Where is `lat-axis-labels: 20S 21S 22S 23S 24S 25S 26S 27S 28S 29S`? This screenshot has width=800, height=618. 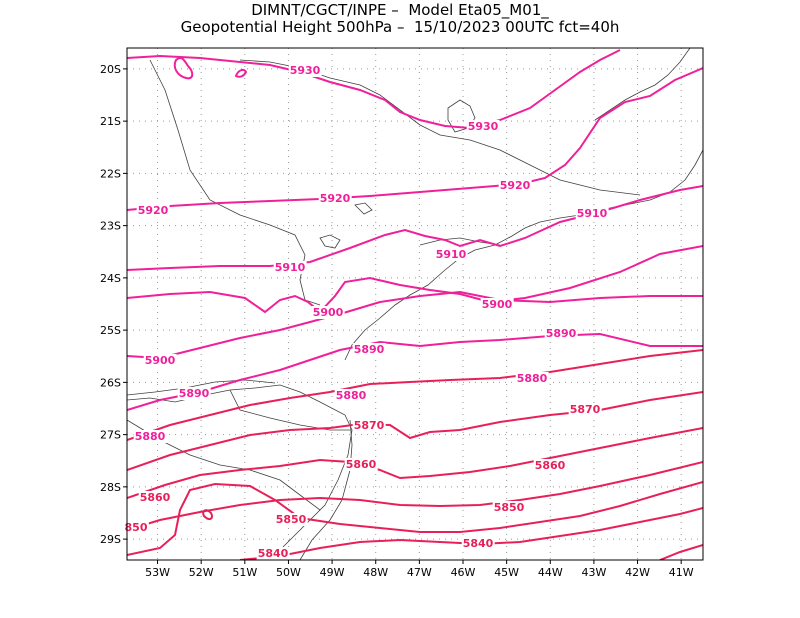
lat-axis-labels: 20S 21S 22S 23S 24S 25S 26S 27S 28S 29S is located at coordinates (110, 304).